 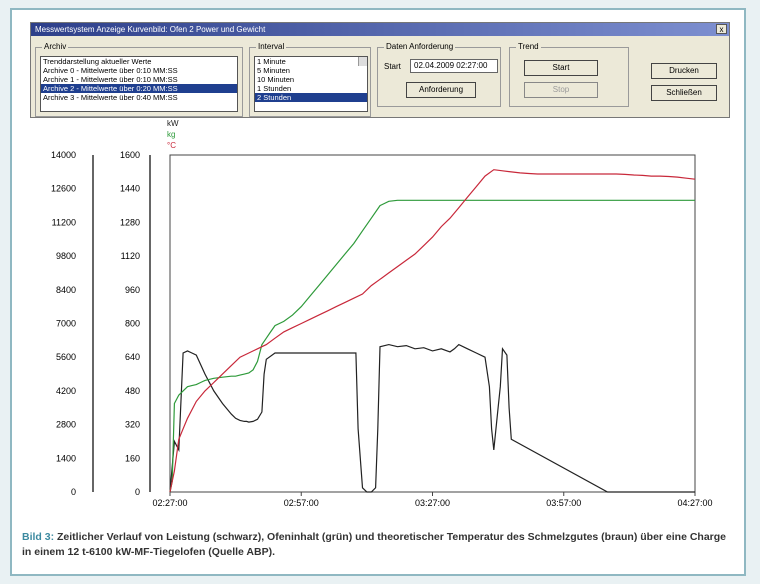 I want to click on anforderung-button: Anforderung, so click(x=441, y=90).